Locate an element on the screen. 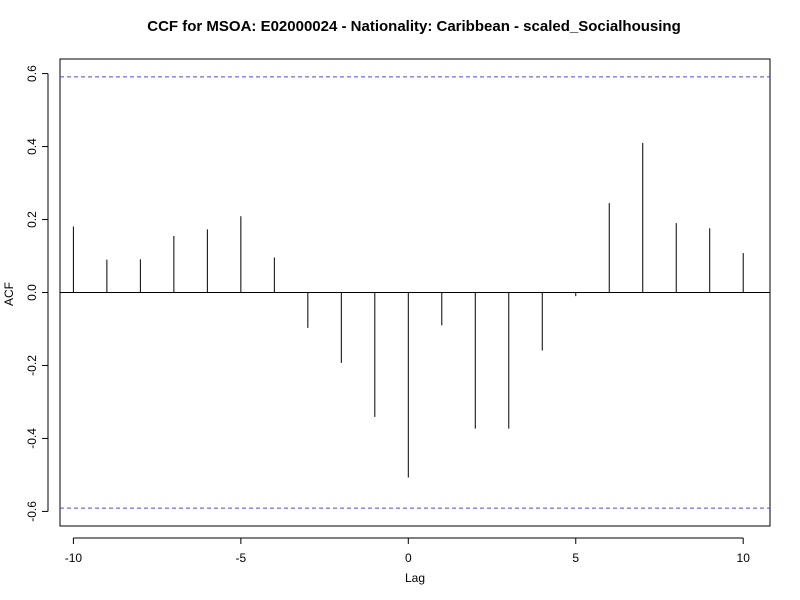  x-tick-label: -10 is located at coordinates (74, 558).